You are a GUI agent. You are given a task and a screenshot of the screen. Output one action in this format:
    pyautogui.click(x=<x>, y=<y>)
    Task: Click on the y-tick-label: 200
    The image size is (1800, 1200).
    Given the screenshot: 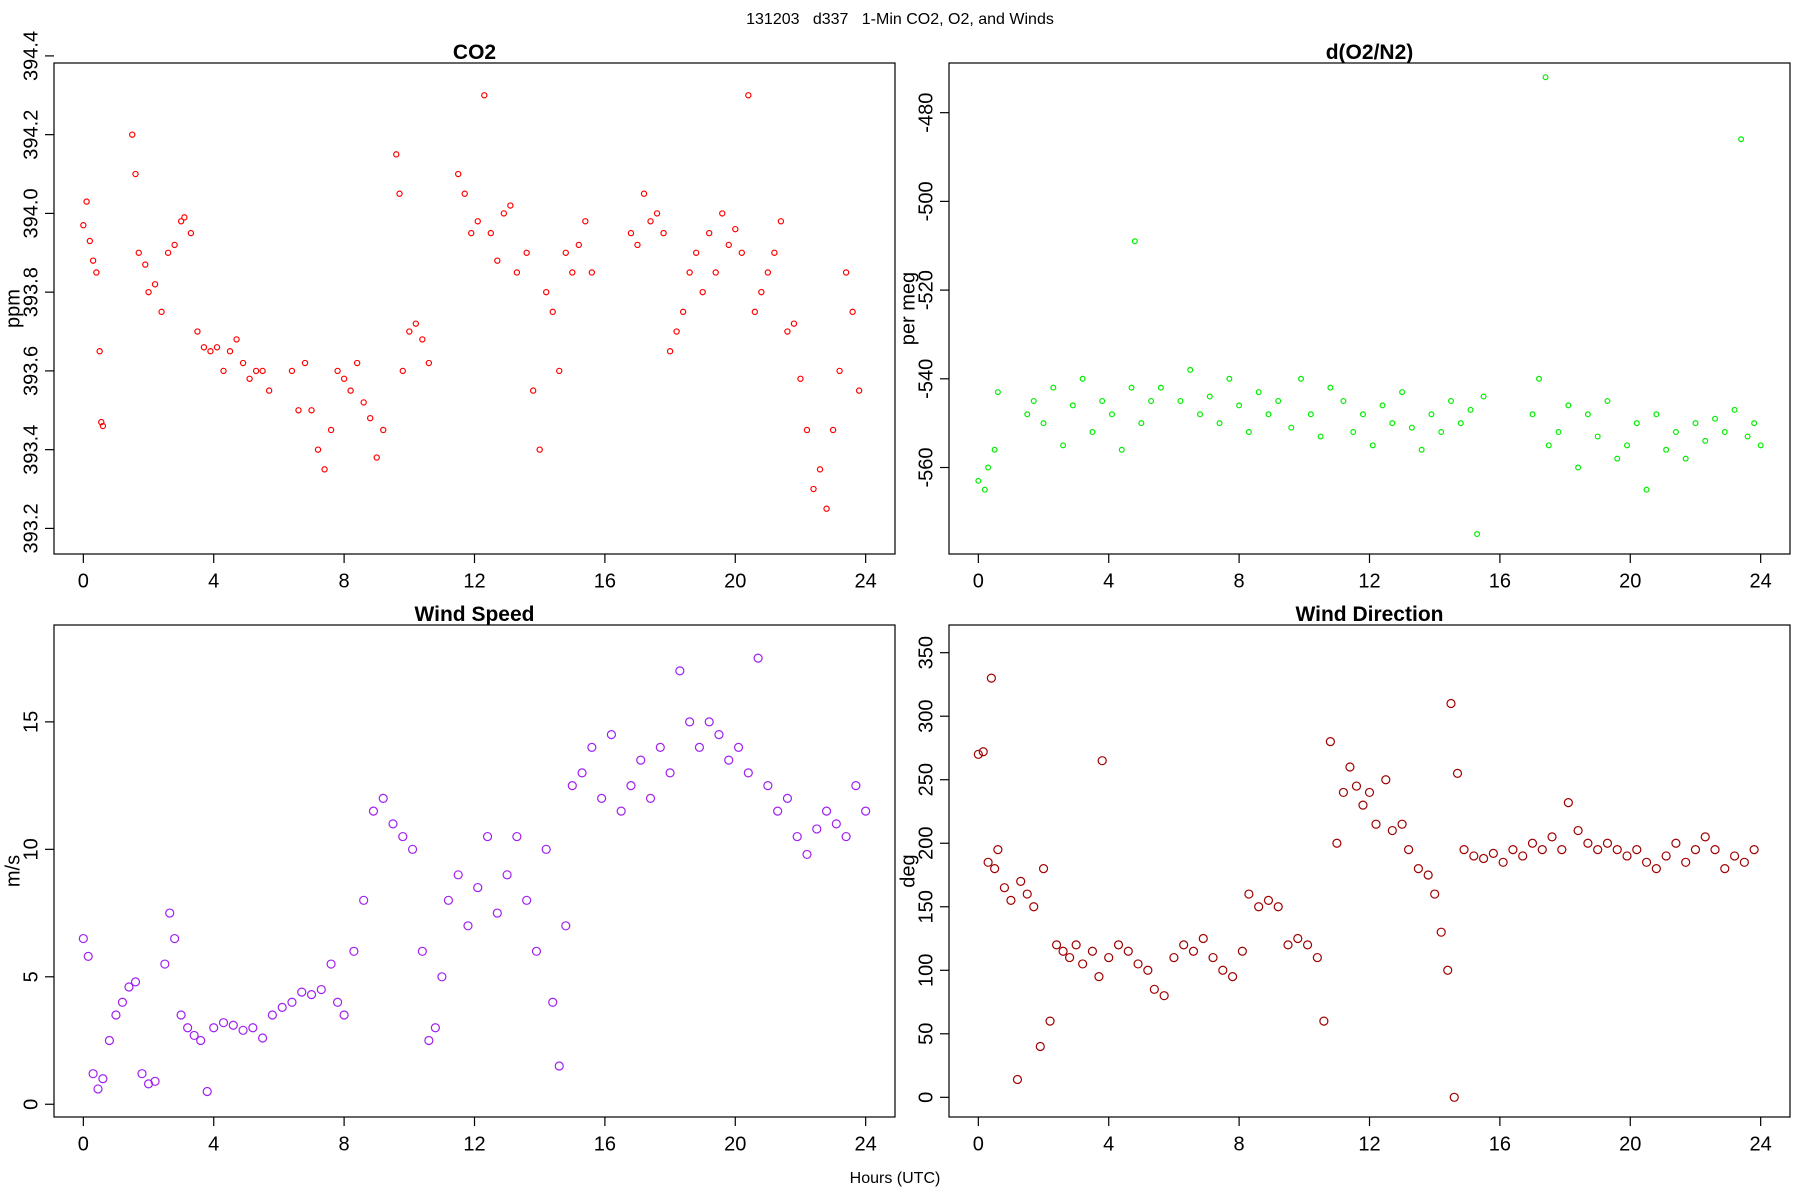 What is the action you would take?
    pyautogui.click(x=926, y=843)
    